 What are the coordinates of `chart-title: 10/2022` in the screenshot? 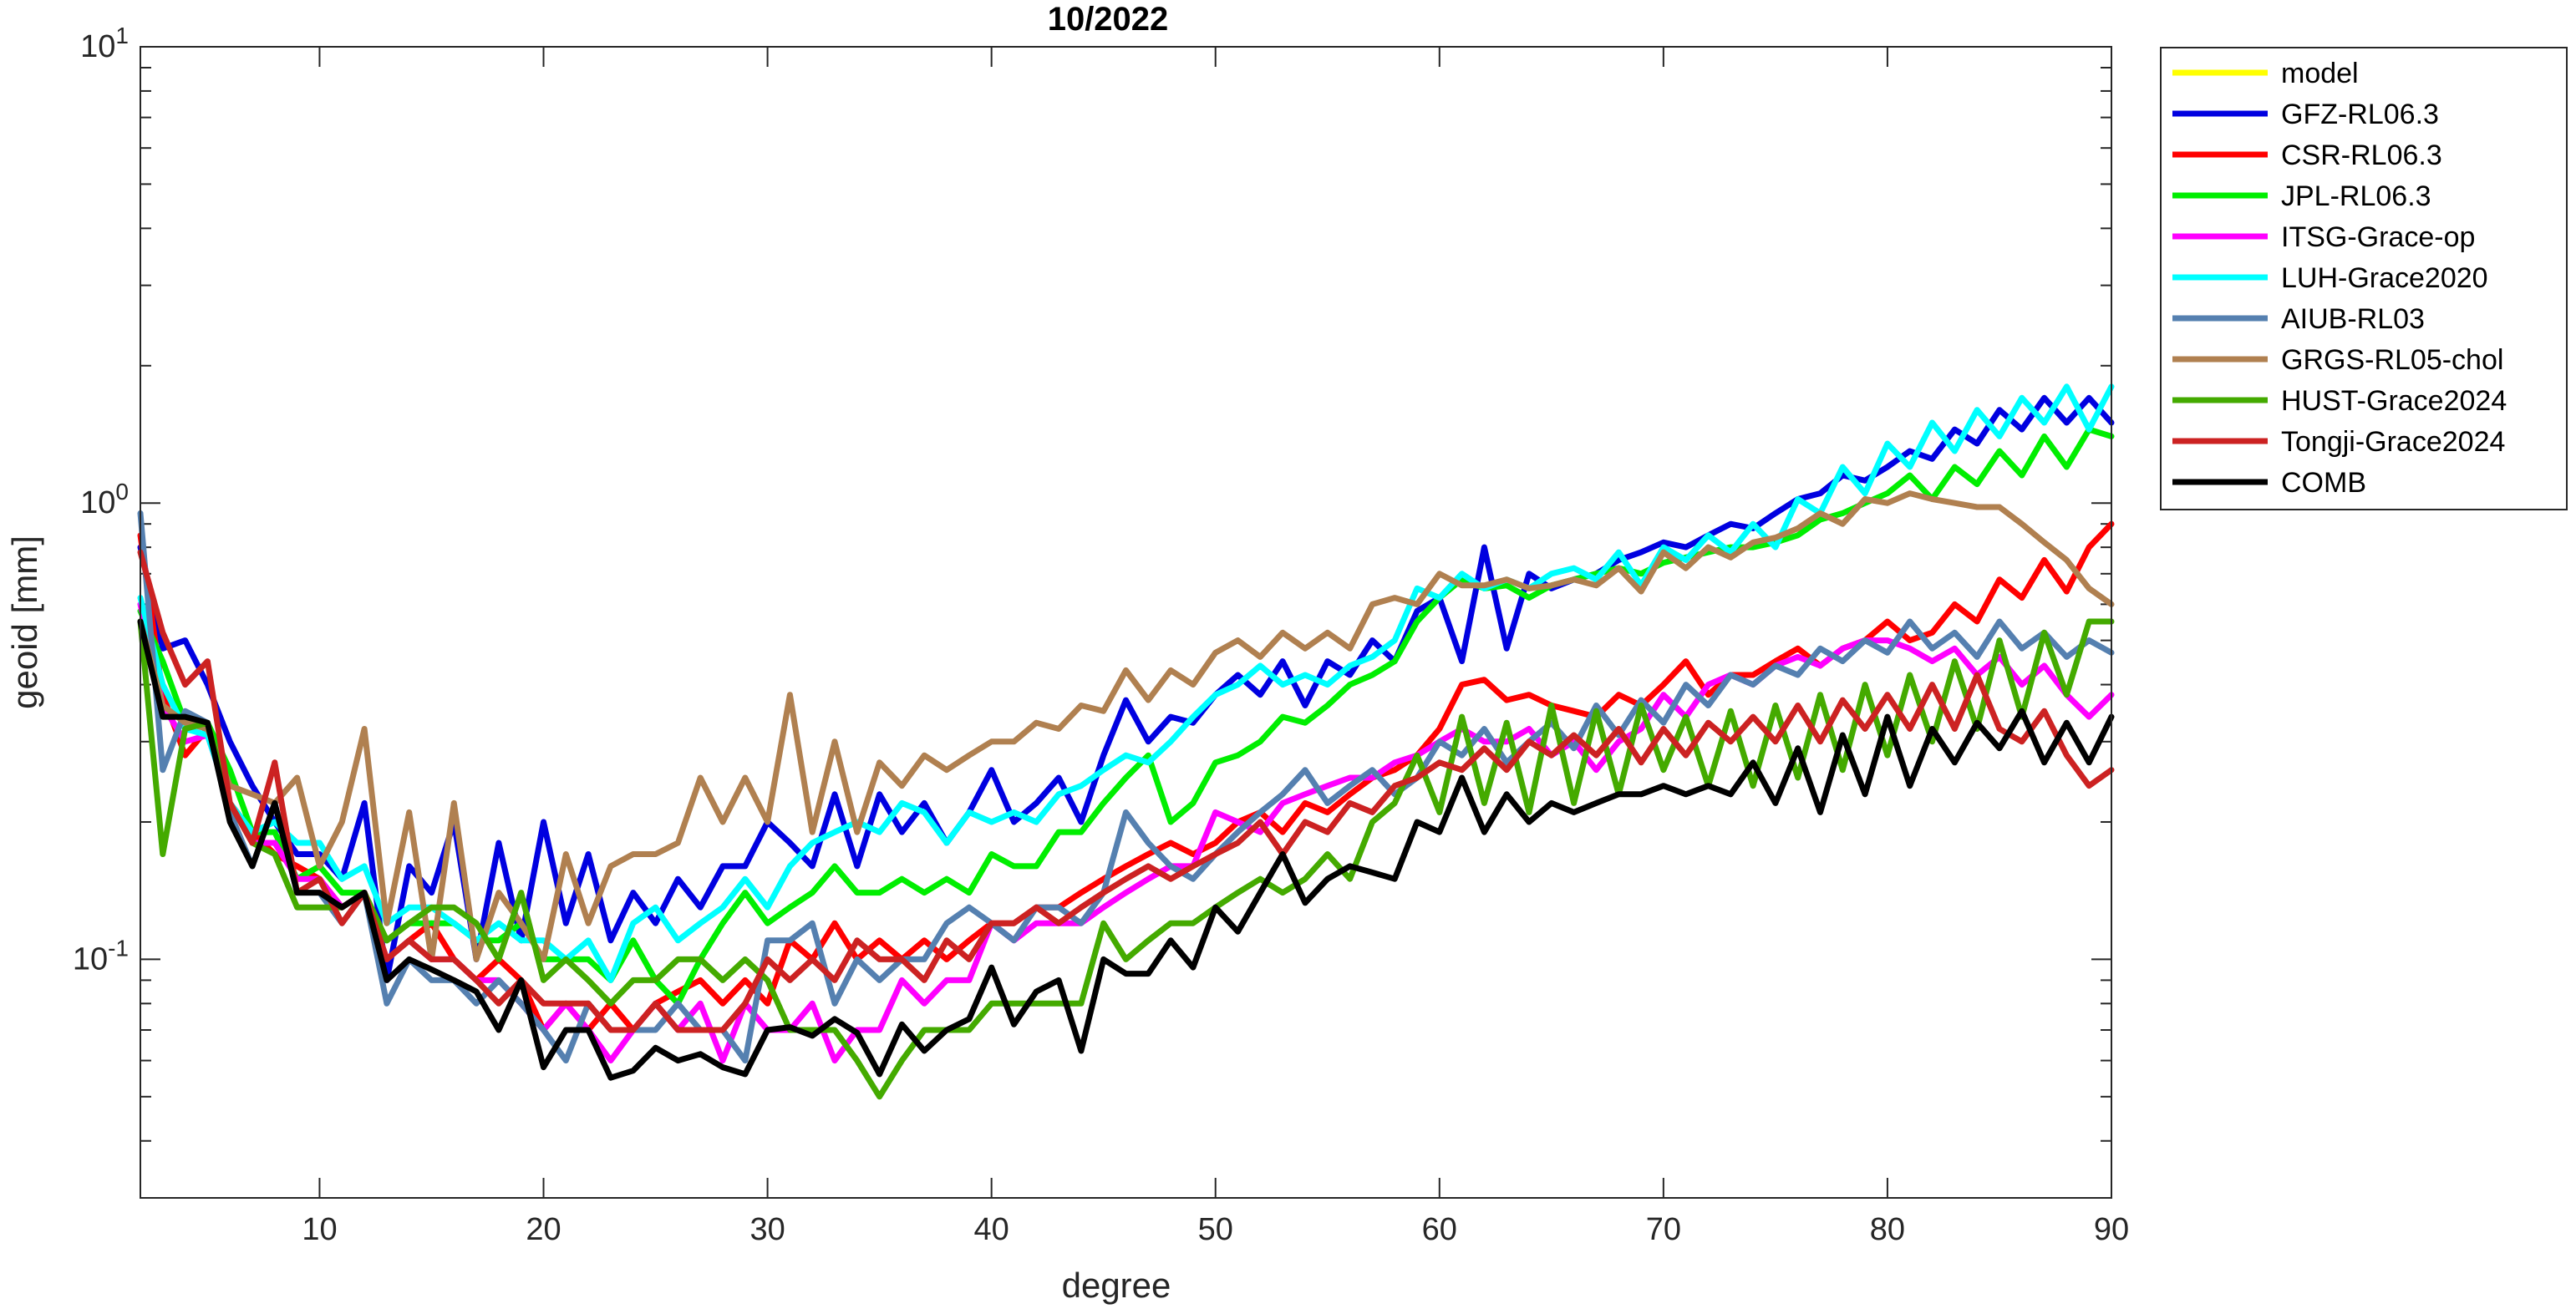 It's located at (1108, 19).